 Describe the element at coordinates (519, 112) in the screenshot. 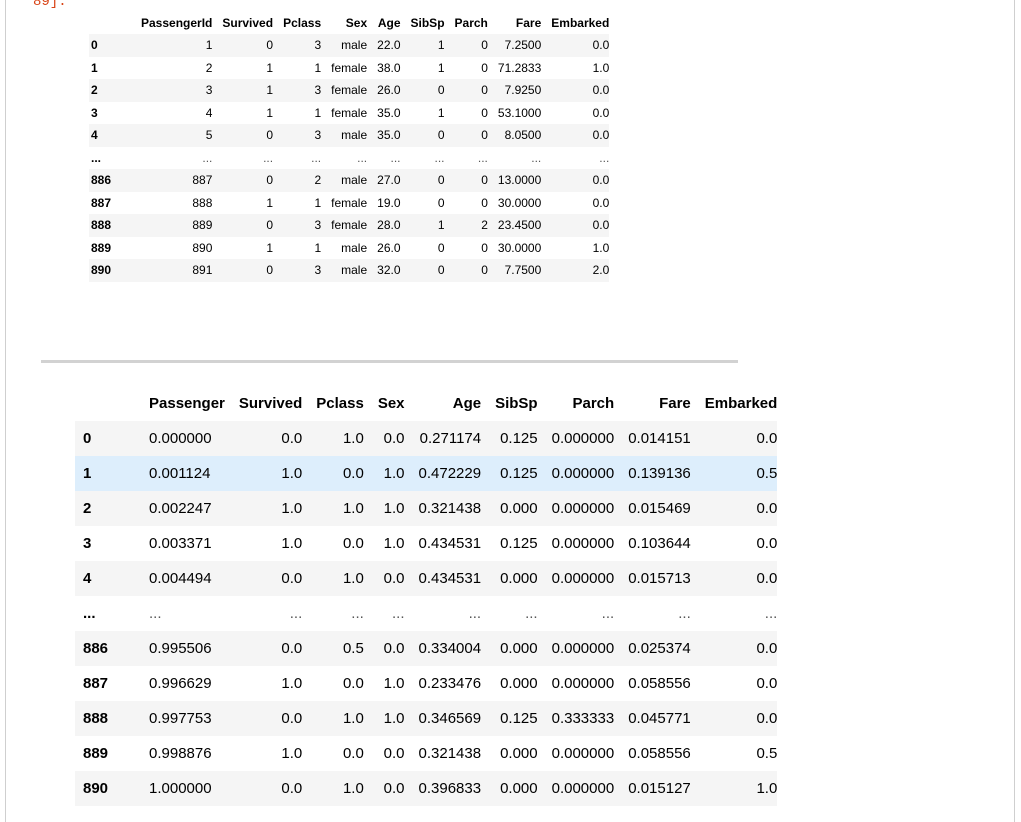

I see `table-cell: 53.1000` at that location.